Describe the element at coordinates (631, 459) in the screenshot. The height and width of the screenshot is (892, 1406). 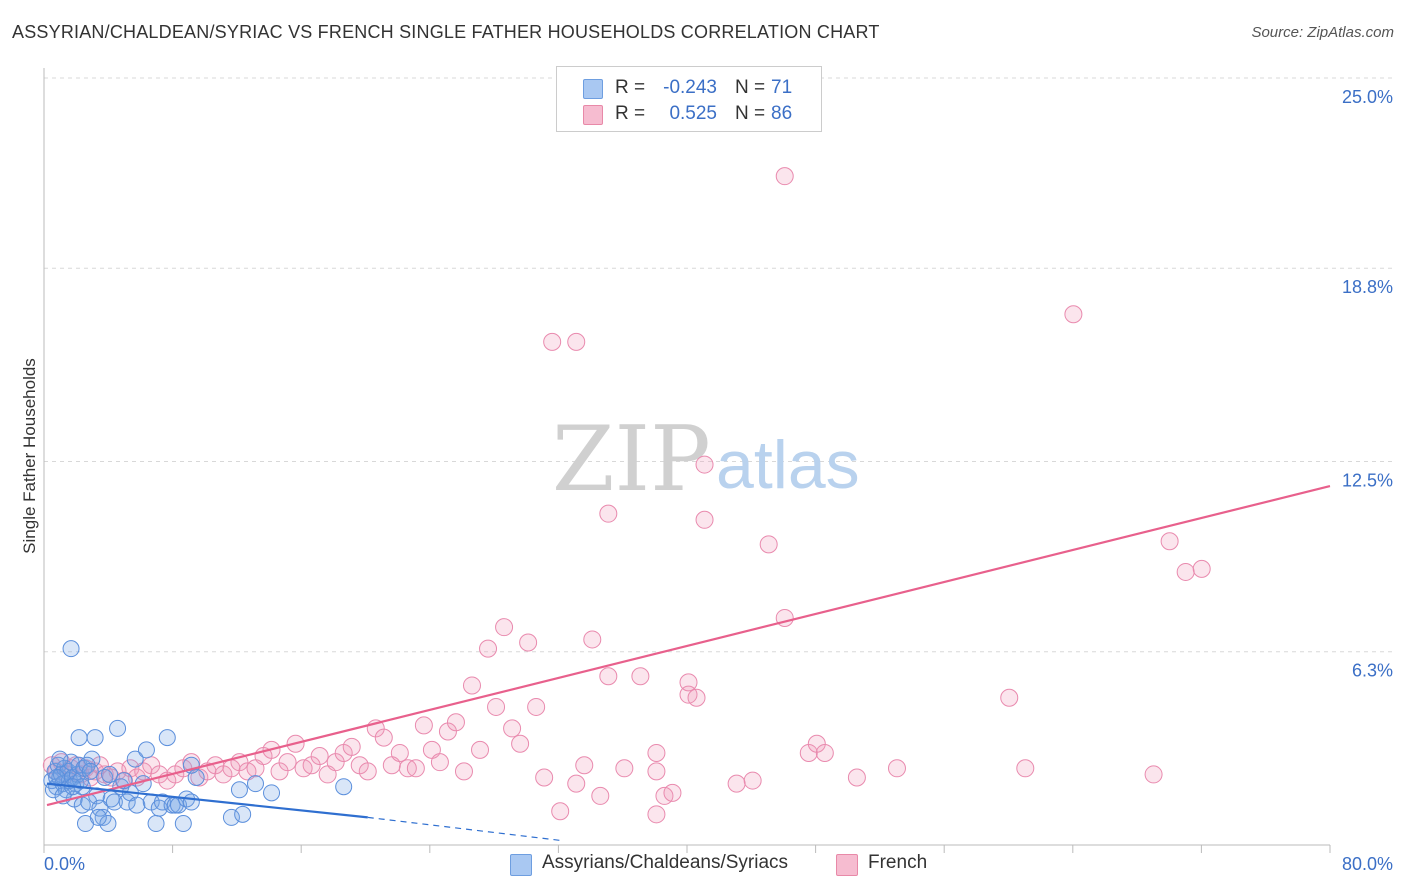
I see `watermark-zip: ZIP` at that location.